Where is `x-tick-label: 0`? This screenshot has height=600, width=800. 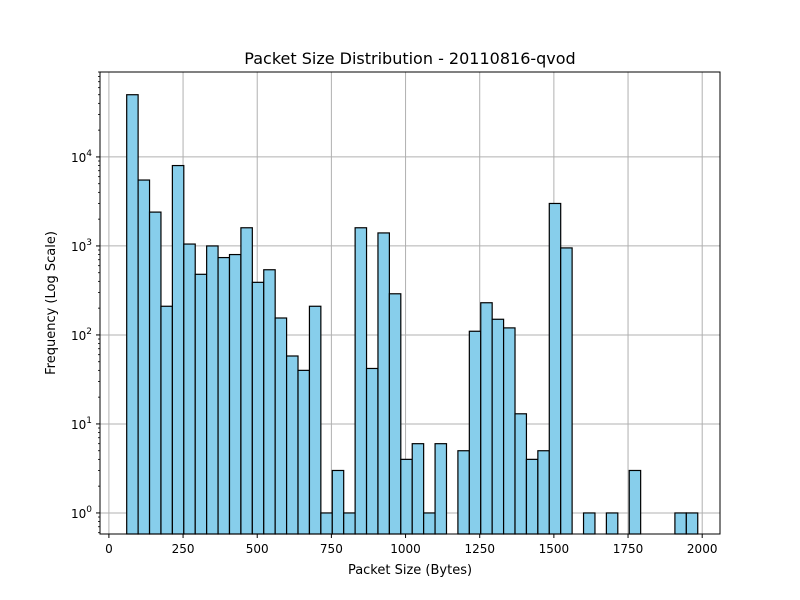 x-tick-label: 0 is located at coordinates (109, 549).